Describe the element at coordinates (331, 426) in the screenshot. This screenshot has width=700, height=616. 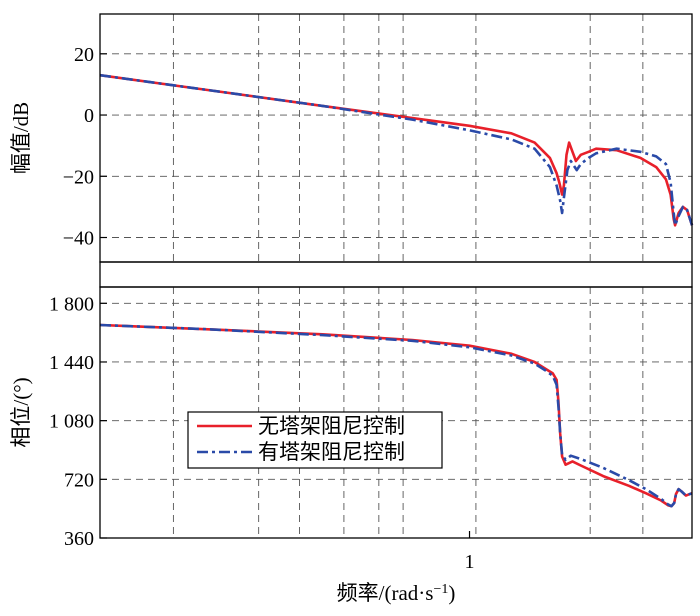
I see `legend-label-no-tower-damping: 无塔架阻尼控制` at that location.